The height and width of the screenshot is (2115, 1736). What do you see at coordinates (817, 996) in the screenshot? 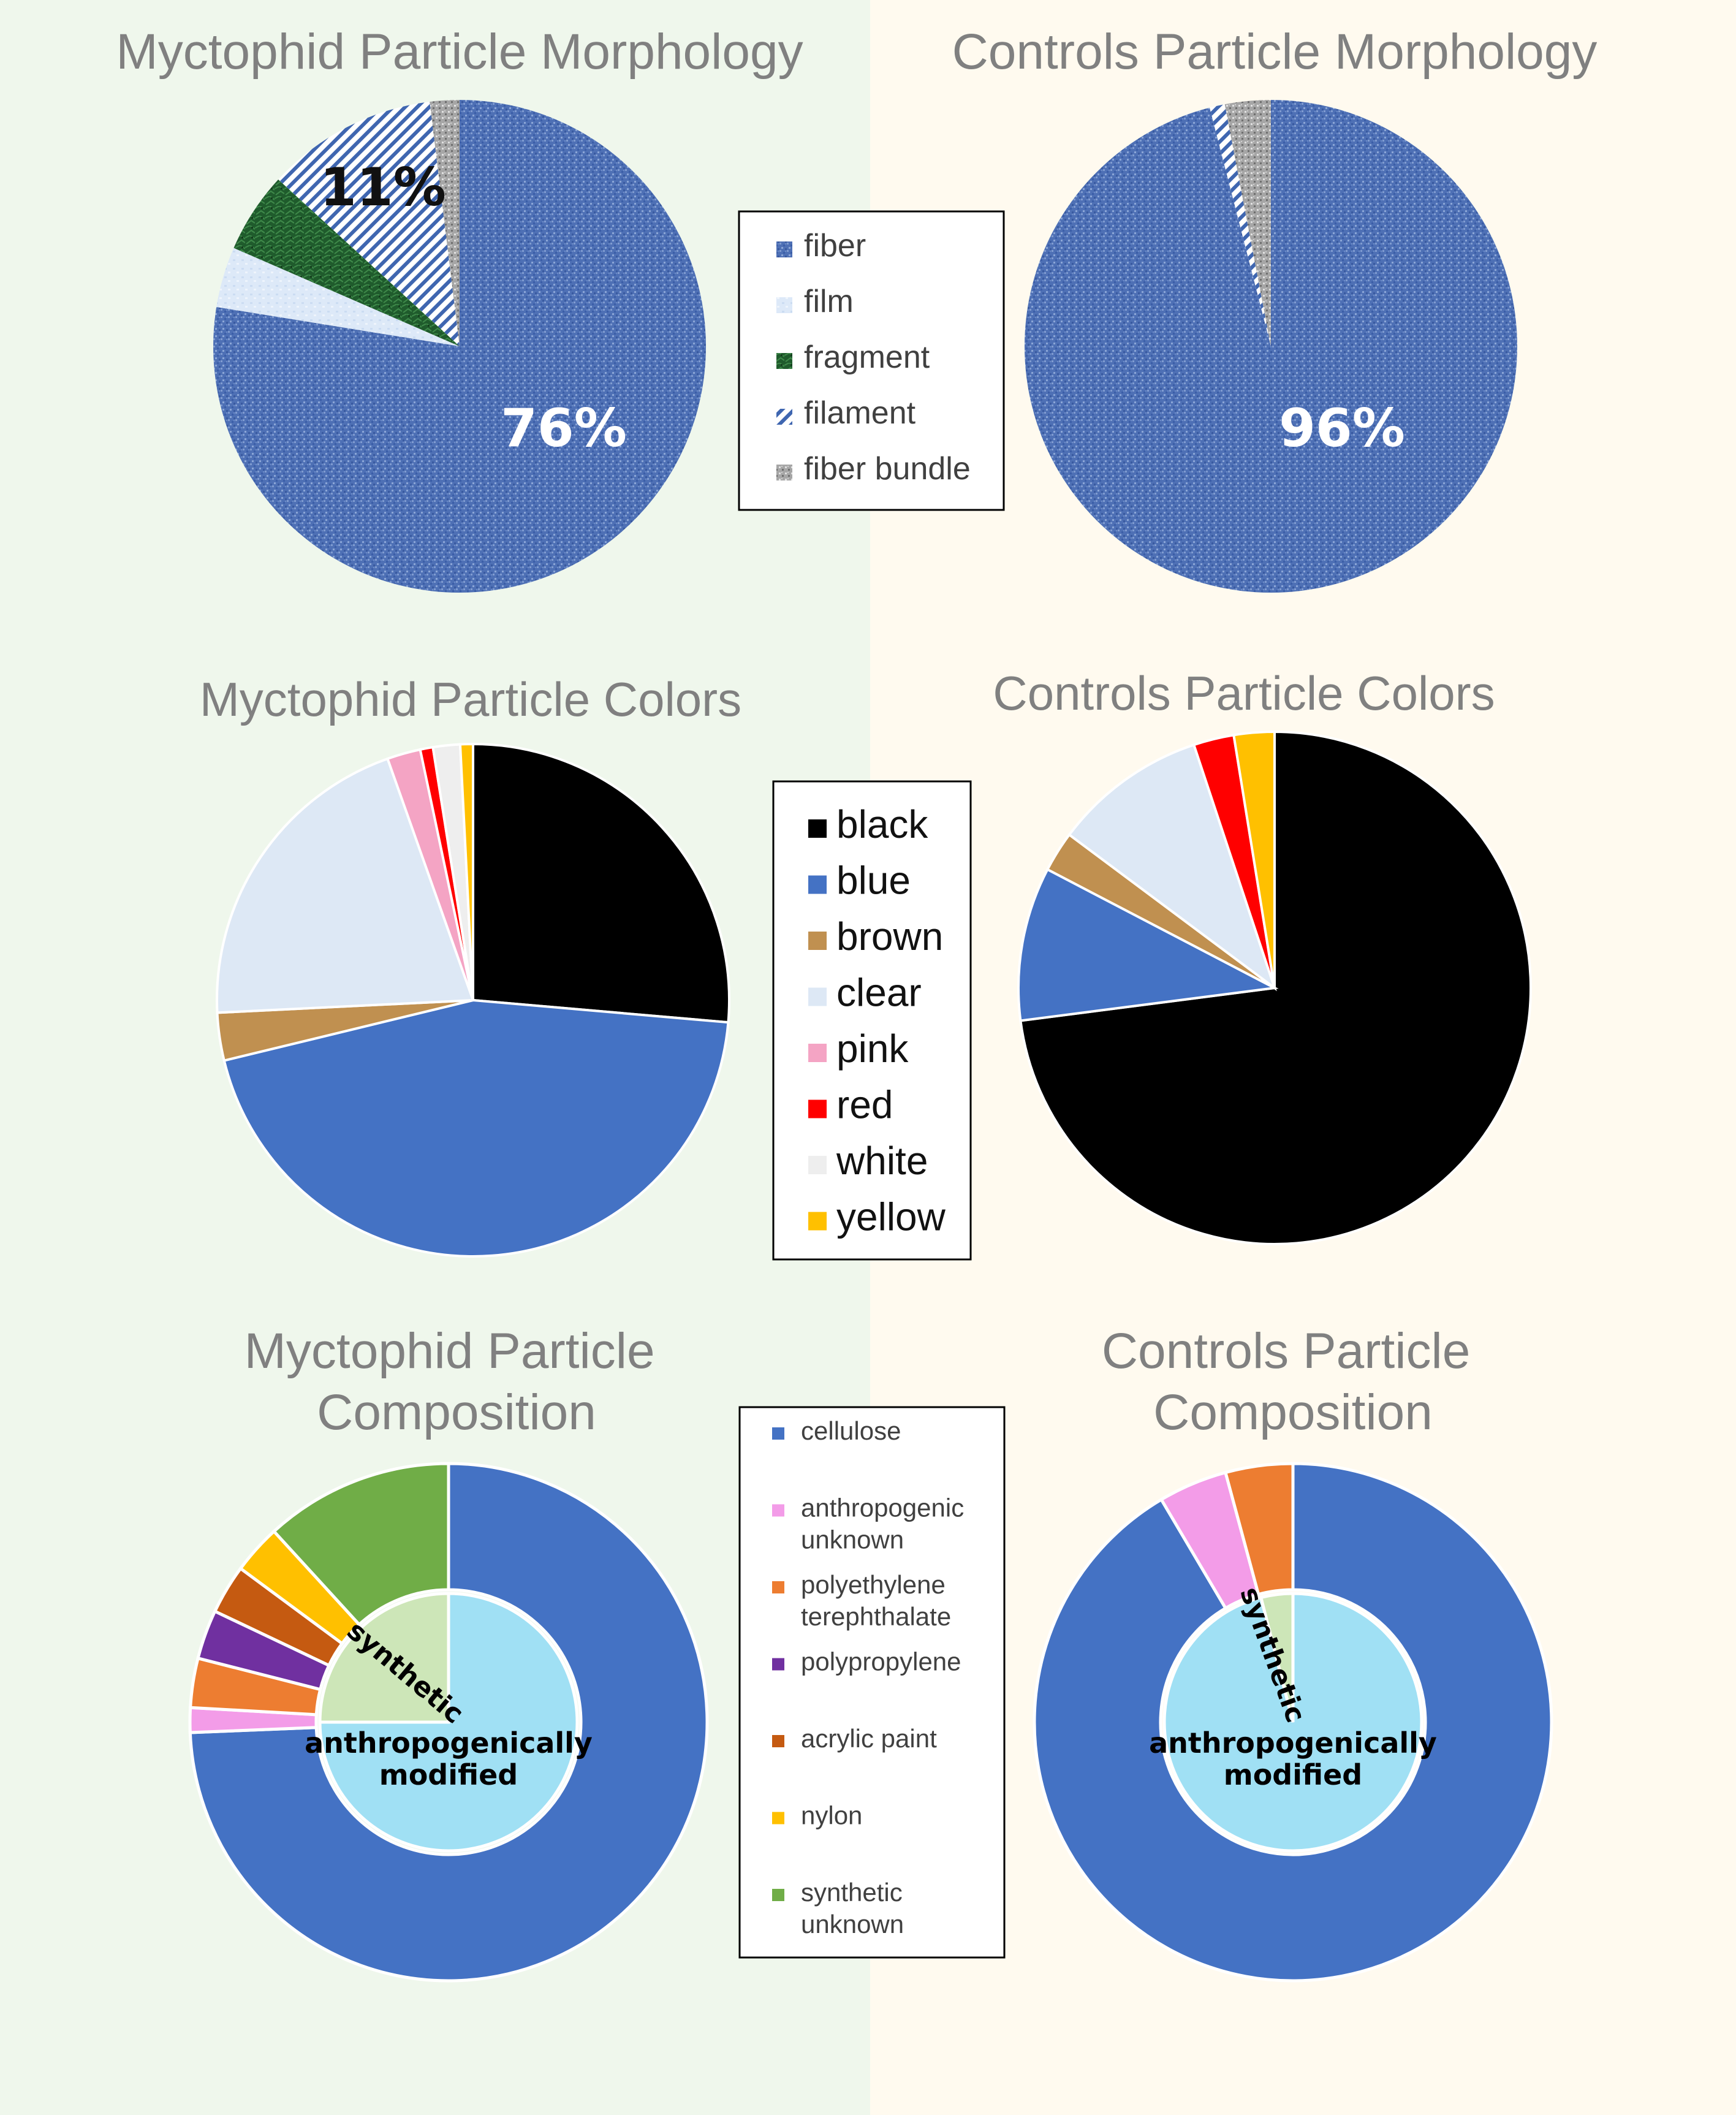
I see `legend-swatch-clear` at bounding box center [817, 996].